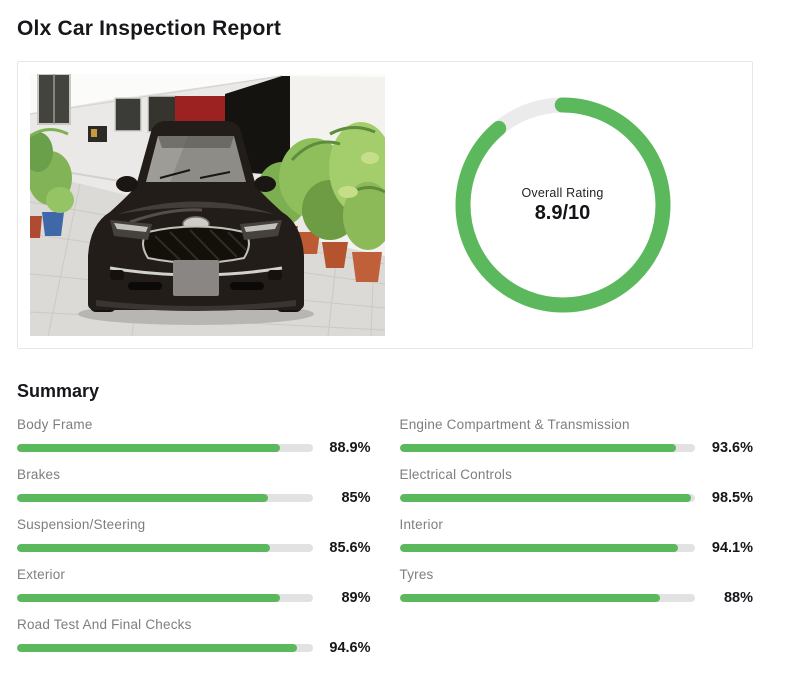 The height and width of the screenshot is (686, 799). Describe the element at coordinates (55, 424) in the screenshot. I see `metric-label: Body Frame` at that location.